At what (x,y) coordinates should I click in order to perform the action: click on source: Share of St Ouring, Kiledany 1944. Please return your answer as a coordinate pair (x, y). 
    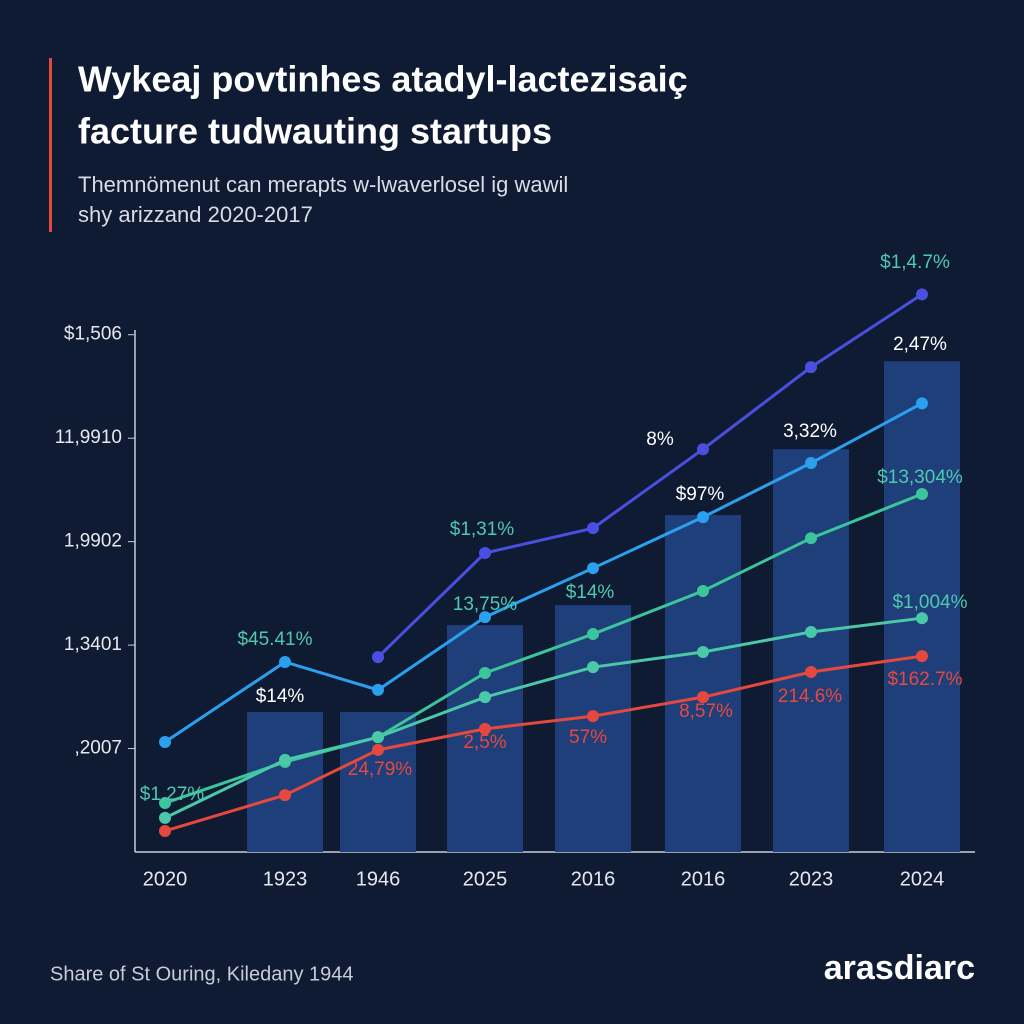
    Looking at the image, I should click on (202, 974).